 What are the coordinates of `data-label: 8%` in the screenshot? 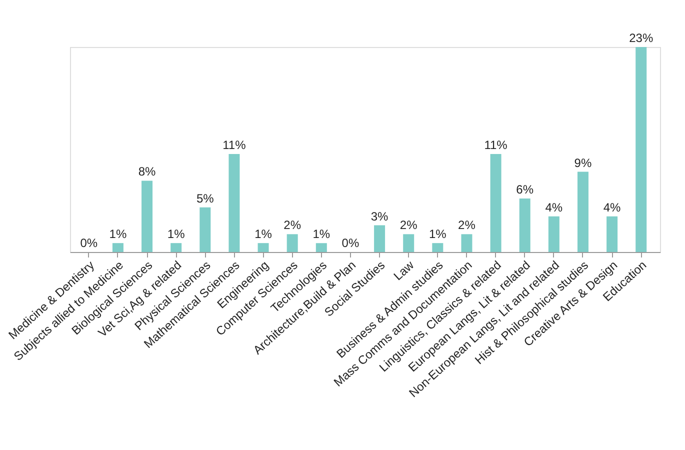 It's located at (147, 171).